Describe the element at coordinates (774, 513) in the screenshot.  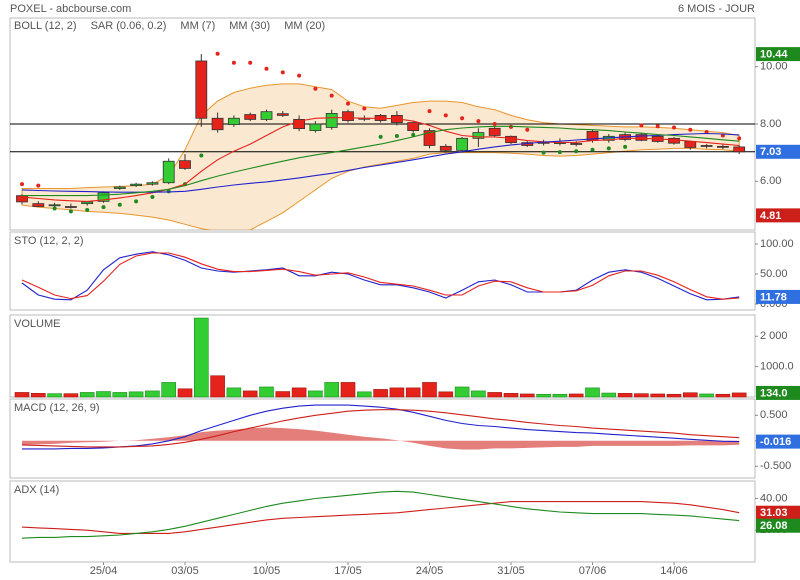
I see `value-box-label: 31.03` at that location.